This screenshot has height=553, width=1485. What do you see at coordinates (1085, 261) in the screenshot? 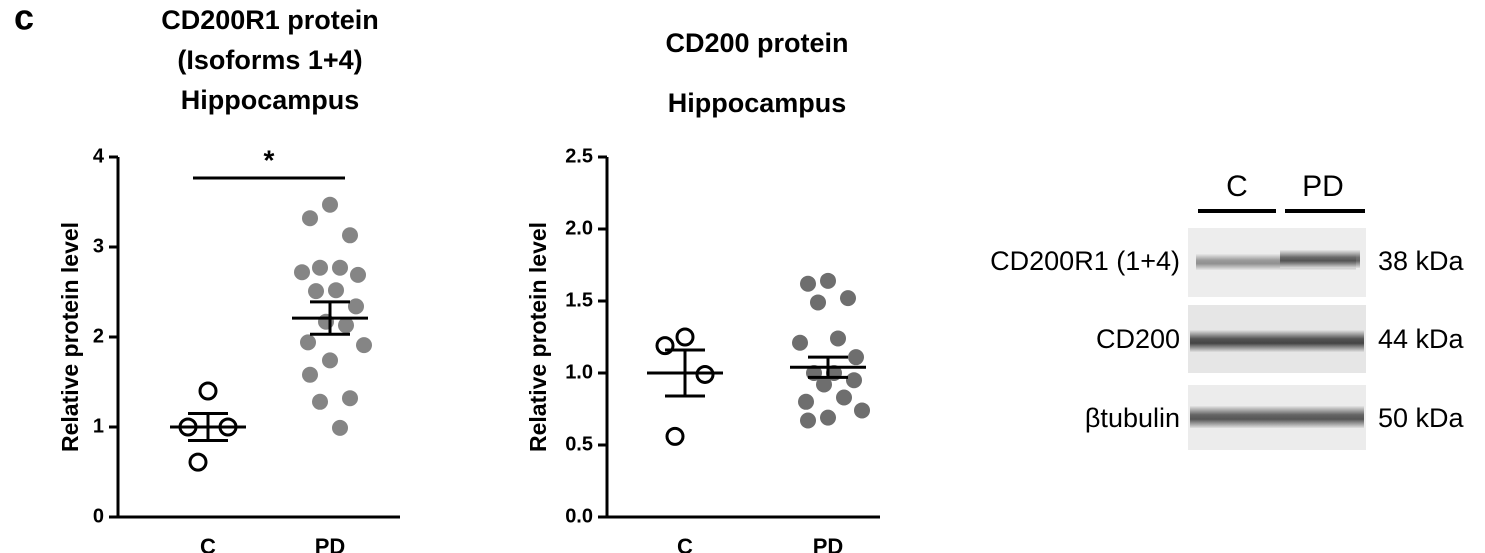
I see `blot-label: CD200R1 (1+4)` at bounding box center [1085, 261].